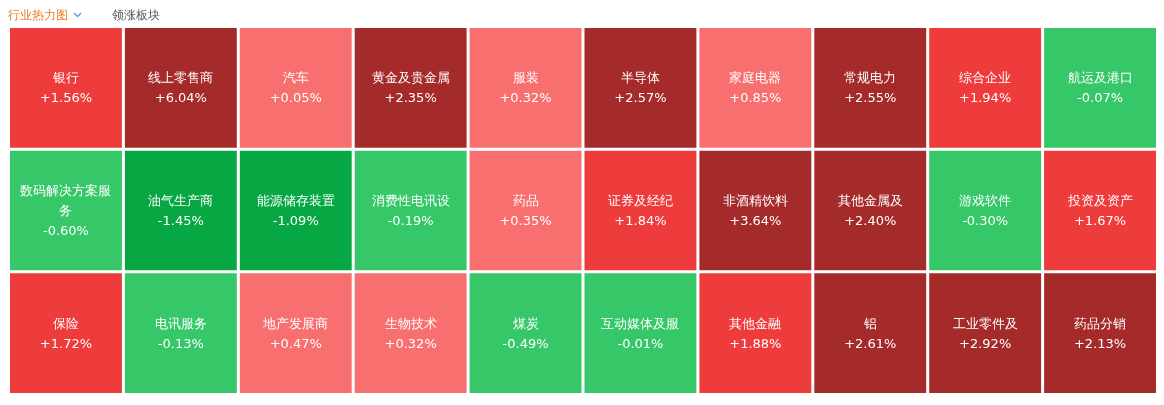  Describe the element at coordinates (525, 200) in the screenshot. I see `category-label: 药品` at that location.